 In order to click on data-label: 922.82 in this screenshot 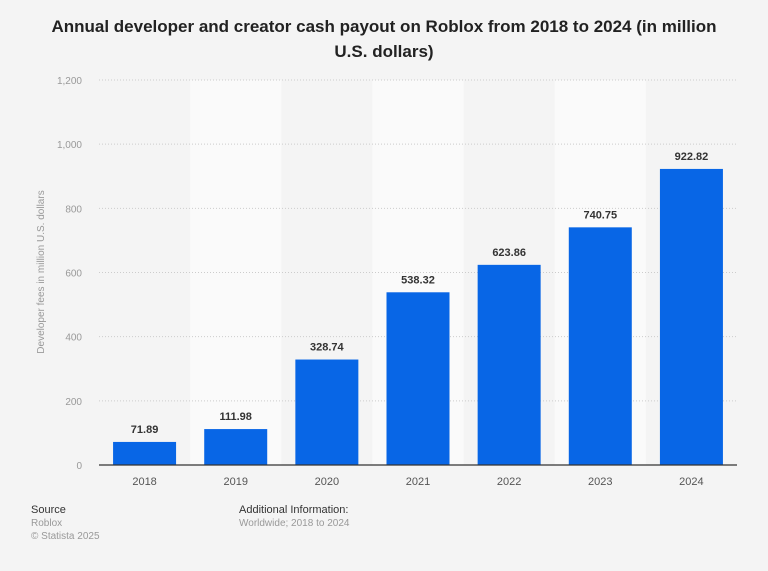, I will do `click(692, 157)`.